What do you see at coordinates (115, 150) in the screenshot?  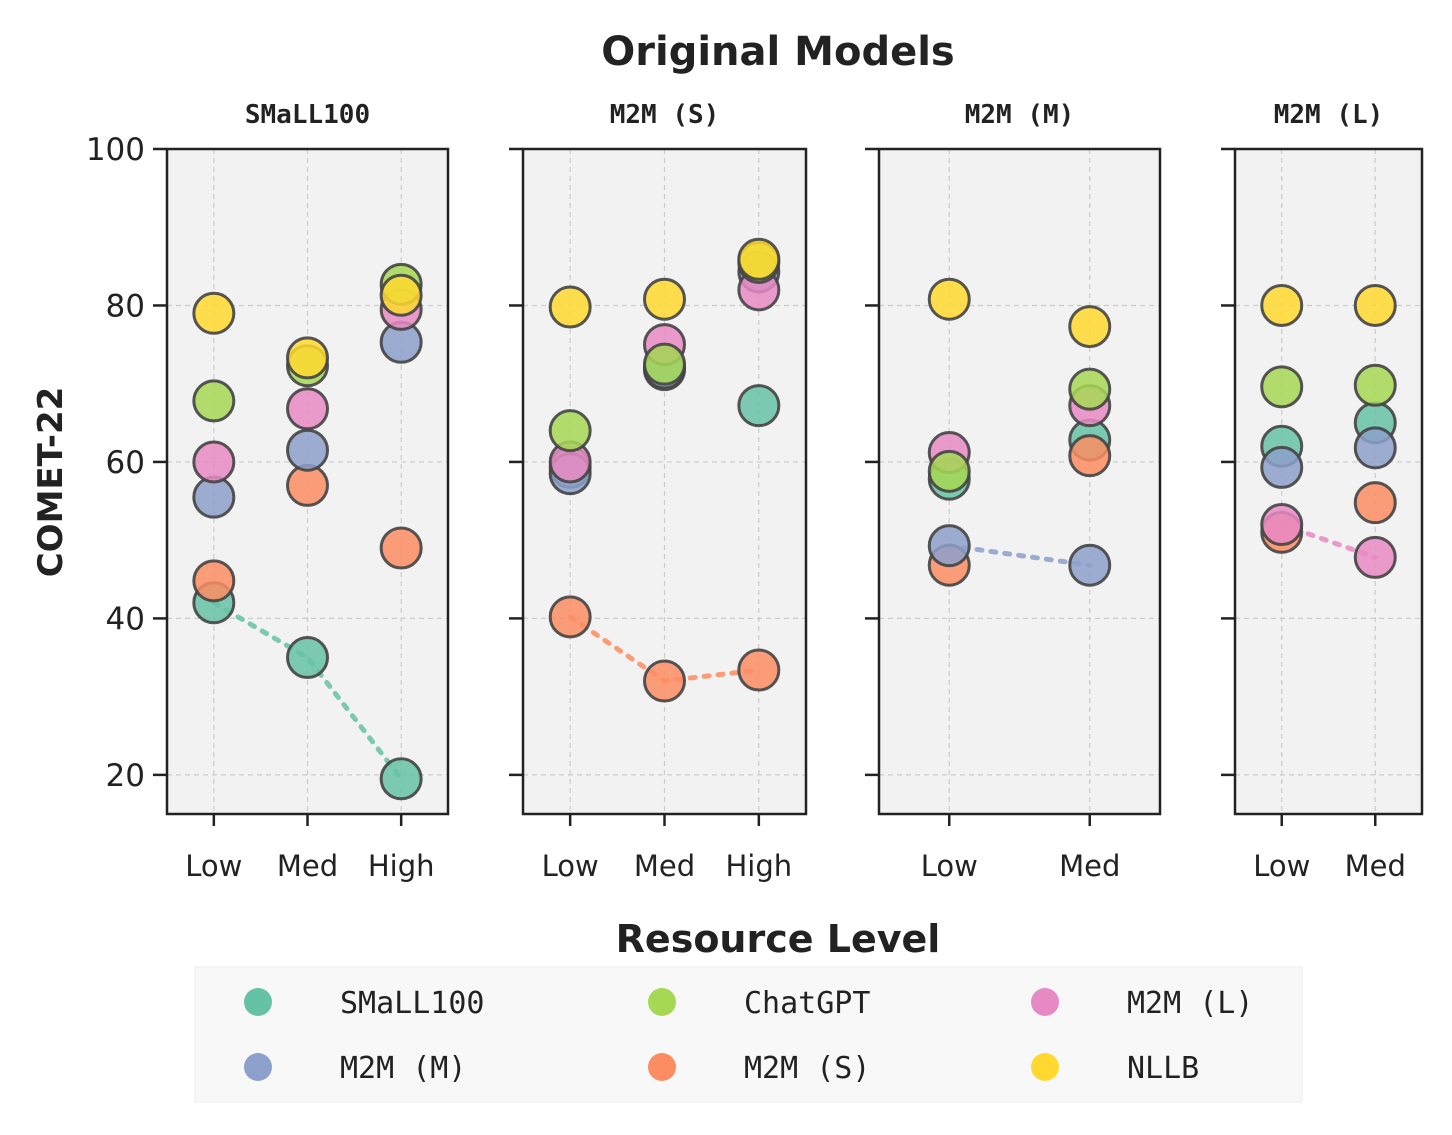 I see `y-tick-label: 100` at bounding box center [115, 150].